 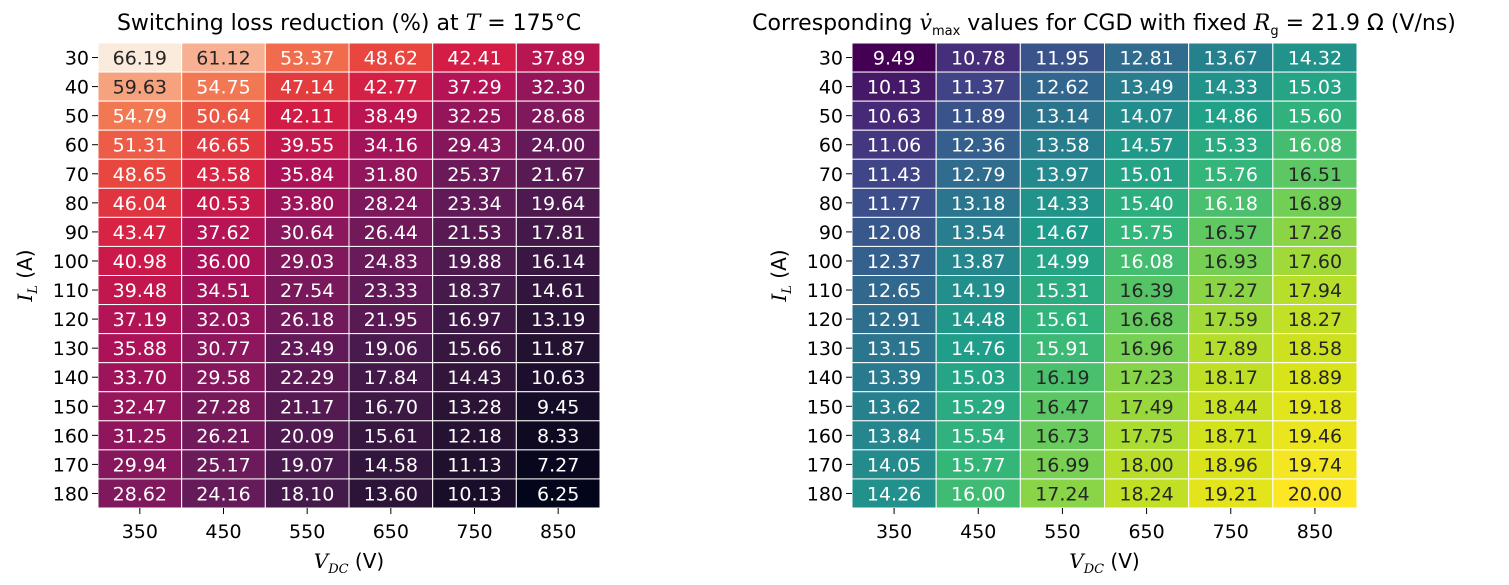 What do you see at coordinates (1231, 494) in the screenshot?
I see `cell-value-label: 19.21` at bounding box center [1231, 494].